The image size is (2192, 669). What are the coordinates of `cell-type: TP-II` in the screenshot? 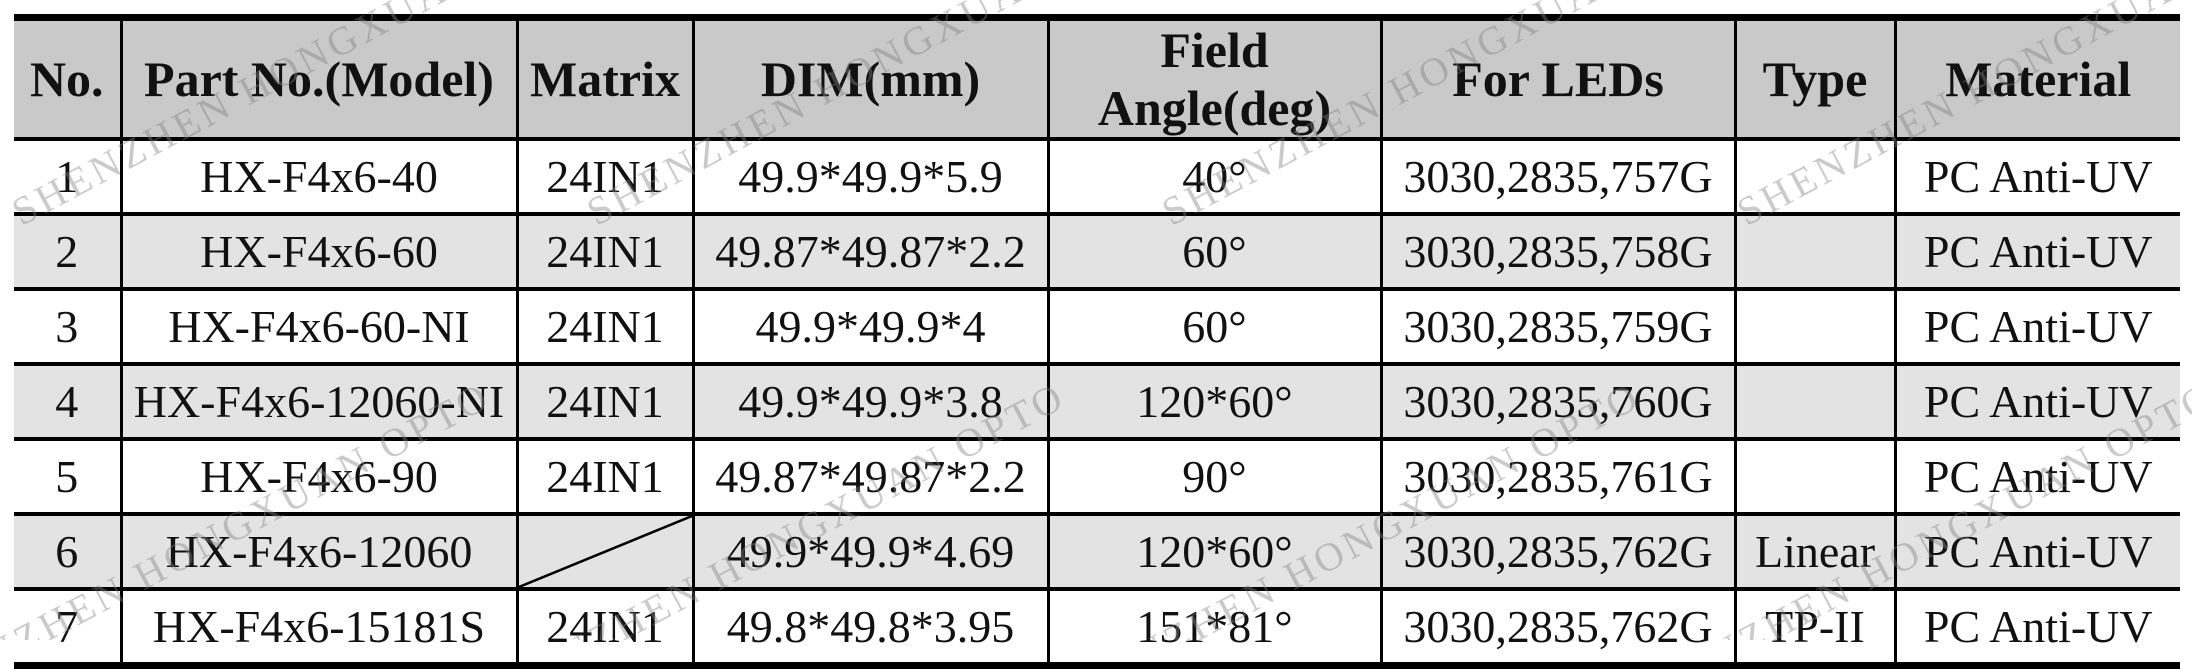 It's located at (1815, 628).